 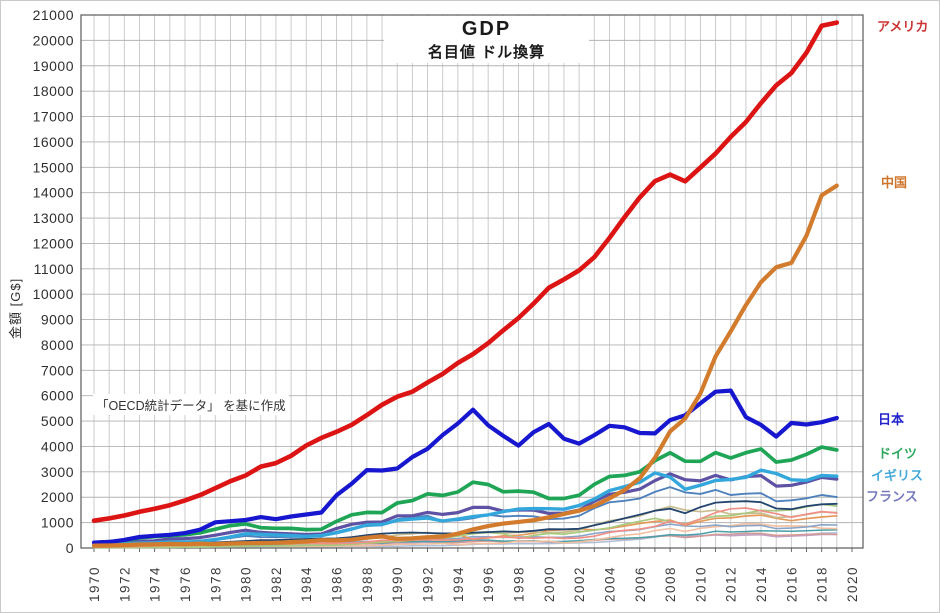 I want to click on svg-text: 10000, so click(x=53, y=294).